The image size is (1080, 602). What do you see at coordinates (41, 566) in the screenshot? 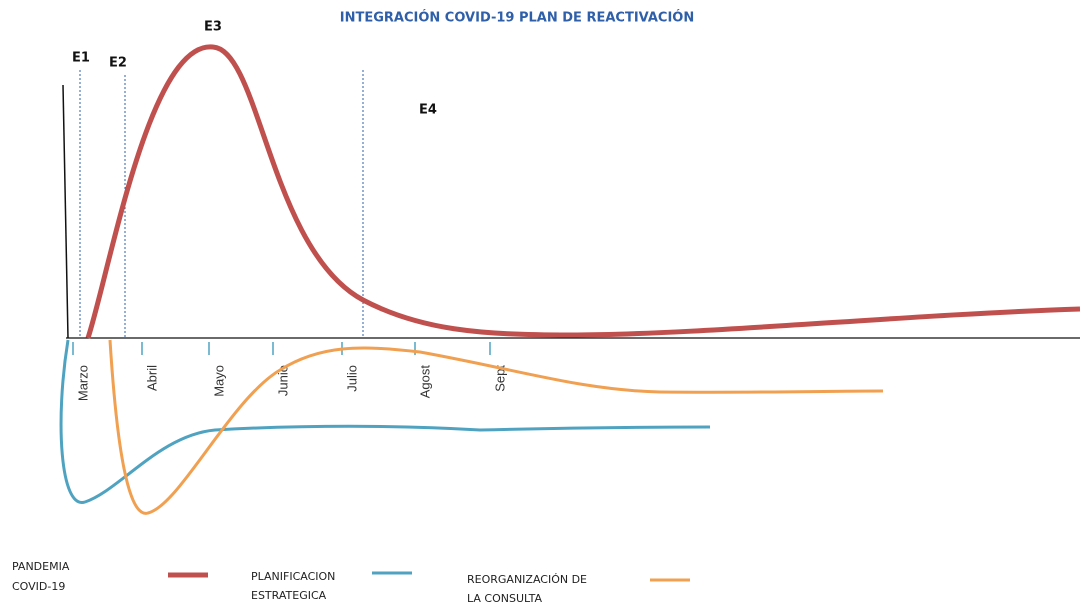
I see `legend-text: PANDEMIA` at bounding box center [41, 566].